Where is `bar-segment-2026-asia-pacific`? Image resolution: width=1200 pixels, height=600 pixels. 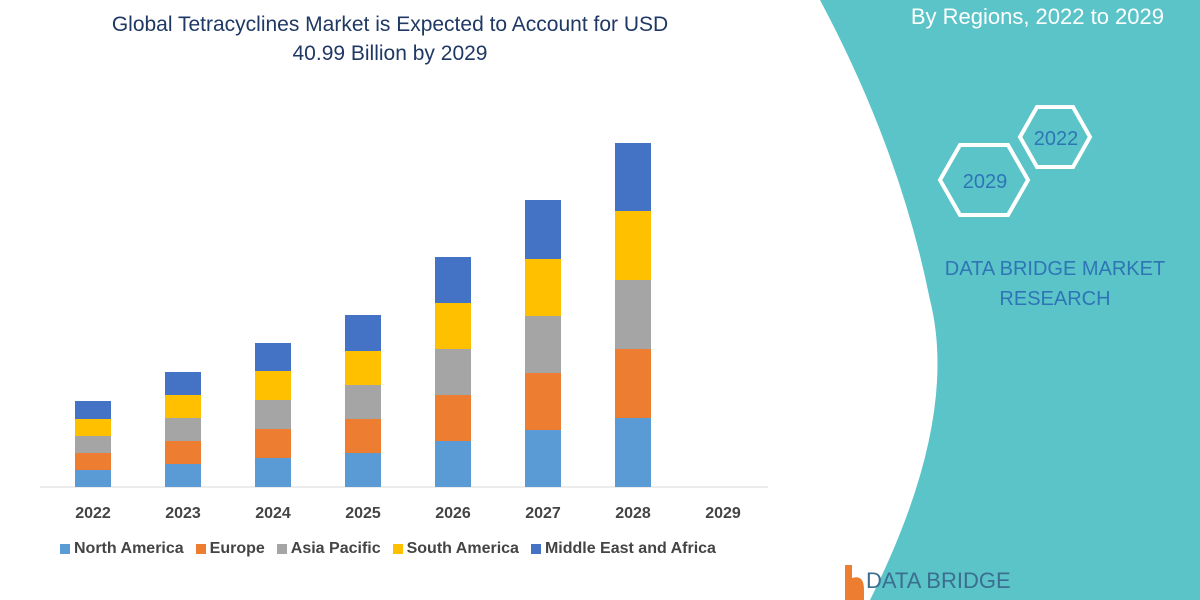
bar-segment-2026-asia-pacific is located at coordinates (453, 372).